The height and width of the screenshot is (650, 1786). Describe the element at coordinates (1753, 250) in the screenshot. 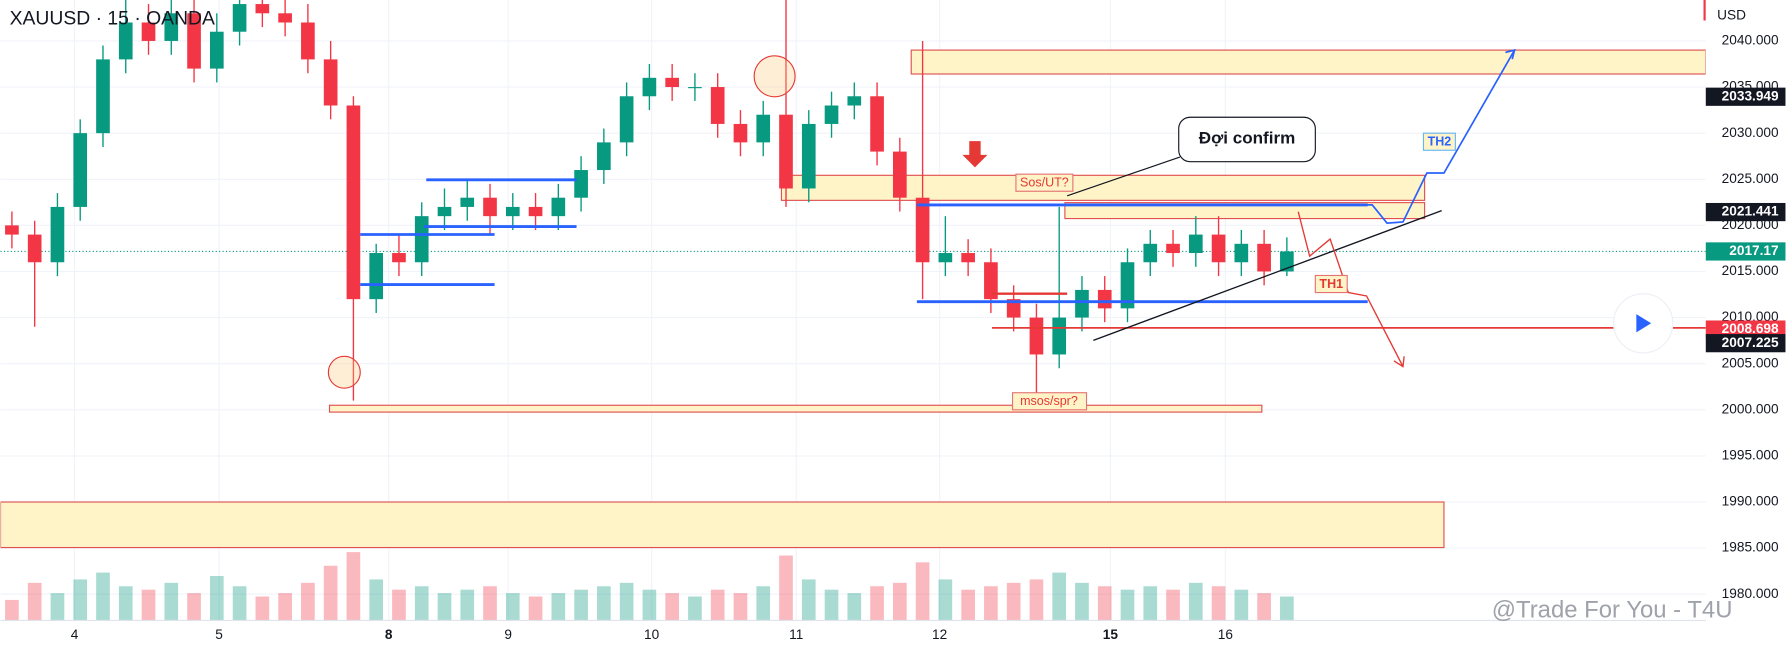

I see `price-badge-label: 2017.17` at that location.